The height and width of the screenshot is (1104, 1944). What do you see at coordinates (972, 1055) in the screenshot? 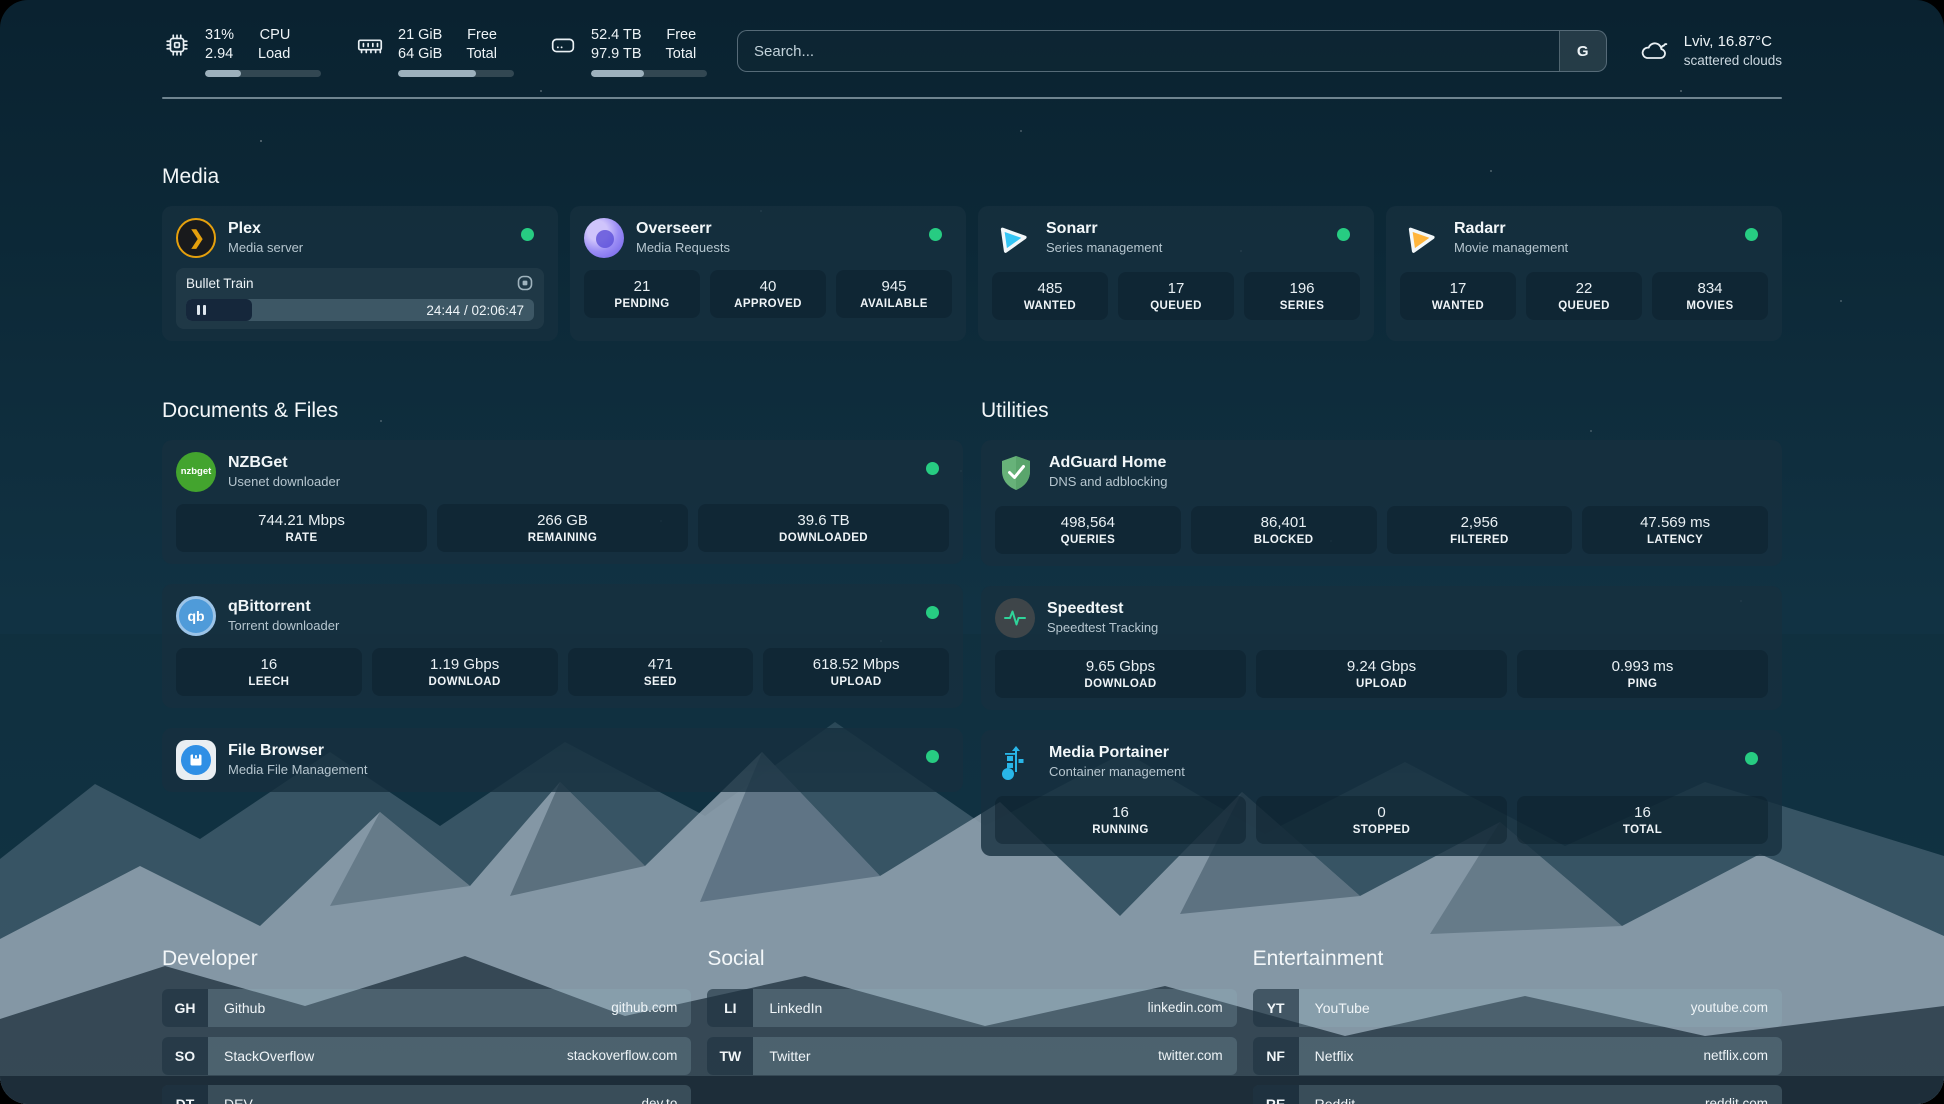
I see `bookmark-twitter: TW Twitter twitter.com` at bounding box center [972, 1055].